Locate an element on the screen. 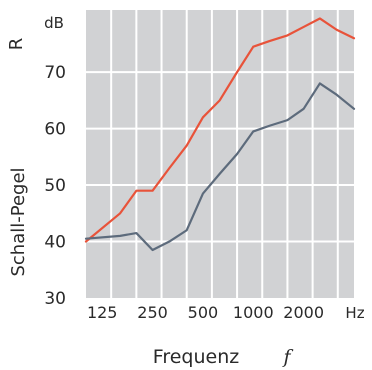 The height and width of the screenshot is (370, 372). x-tick-label: 1000 is located at coordinates (253, 312).